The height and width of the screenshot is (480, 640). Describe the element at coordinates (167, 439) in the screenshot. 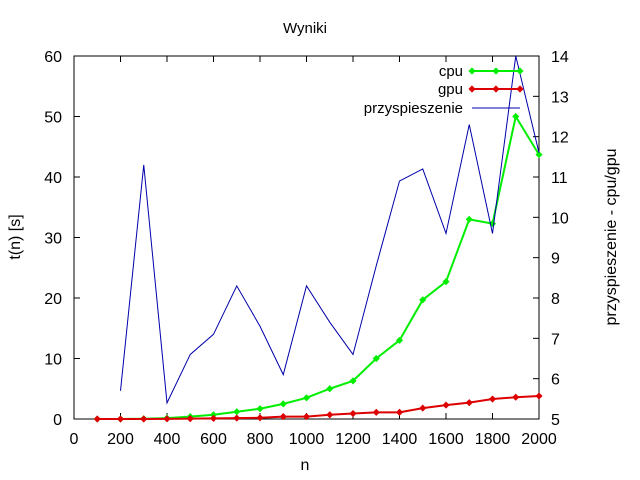

I see `x-tick-label: 400` at that location.